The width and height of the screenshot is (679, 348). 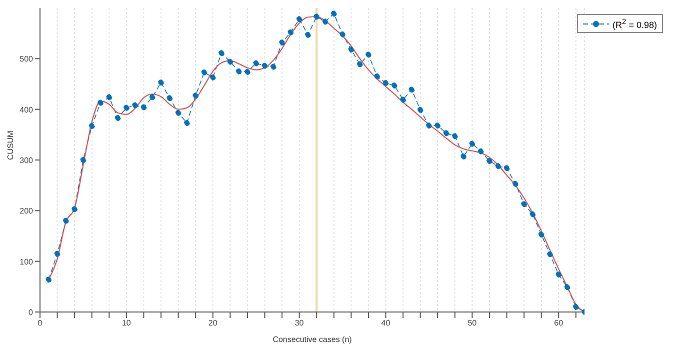 I want to click on y-tick-label: 100, so click(x=27, y=261).